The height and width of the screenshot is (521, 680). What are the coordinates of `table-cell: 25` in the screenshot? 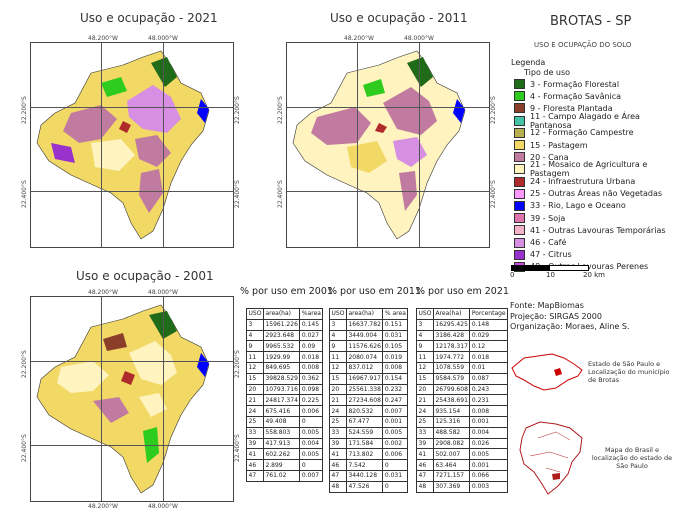 It's located at (425, 421).